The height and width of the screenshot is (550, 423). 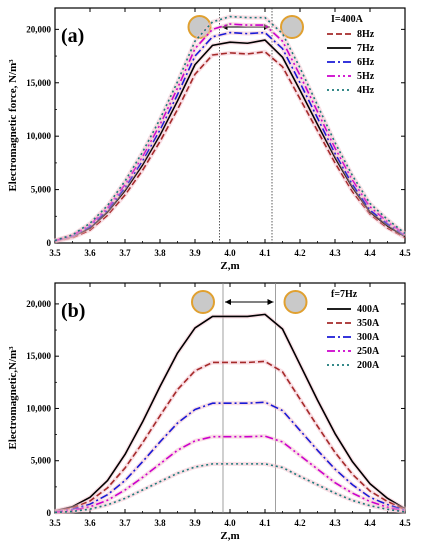 What do you see at coordinates (72, 36) in the screenshot?
I see `panel-label: (a)` at bounding box center [72, 36].